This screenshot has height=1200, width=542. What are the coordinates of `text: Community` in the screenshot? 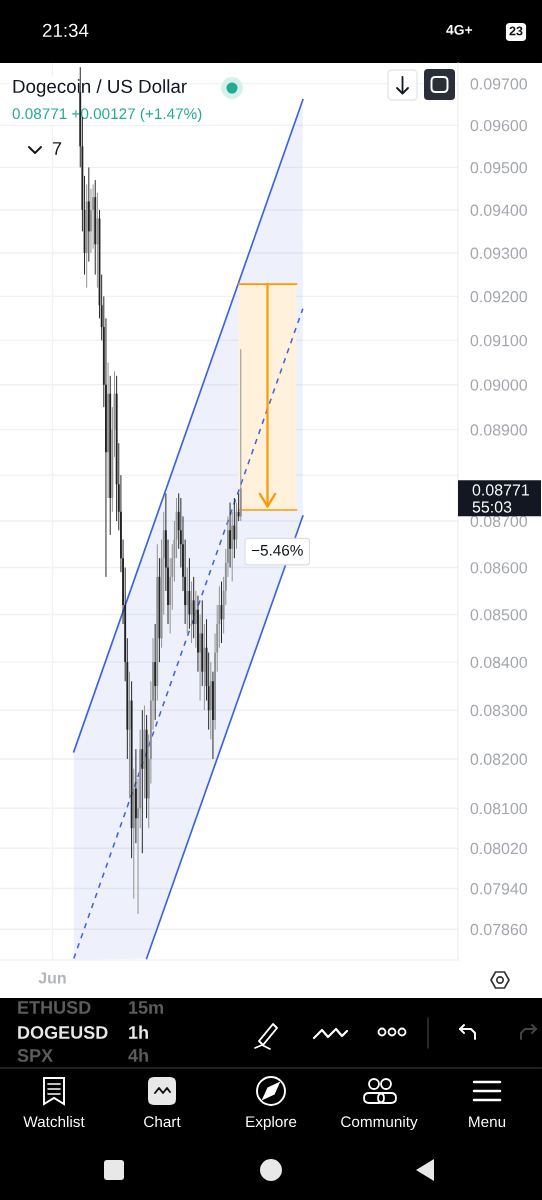 It's located at (379, 1123).